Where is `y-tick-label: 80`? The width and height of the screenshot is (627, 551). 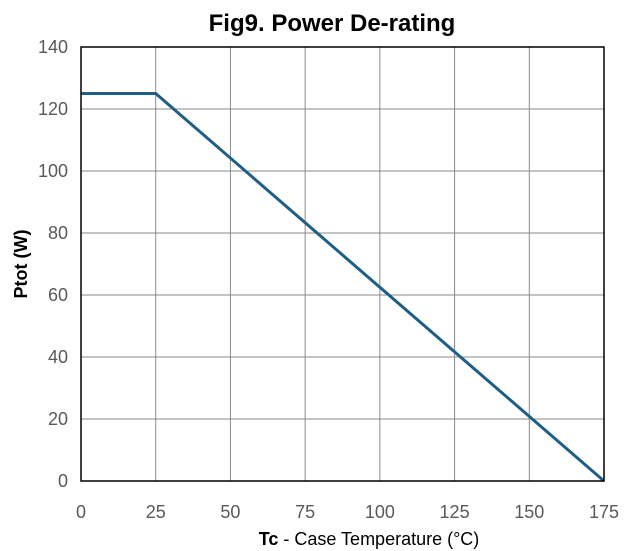 y-tick-label: 80 is located at coordinates (58, 233).